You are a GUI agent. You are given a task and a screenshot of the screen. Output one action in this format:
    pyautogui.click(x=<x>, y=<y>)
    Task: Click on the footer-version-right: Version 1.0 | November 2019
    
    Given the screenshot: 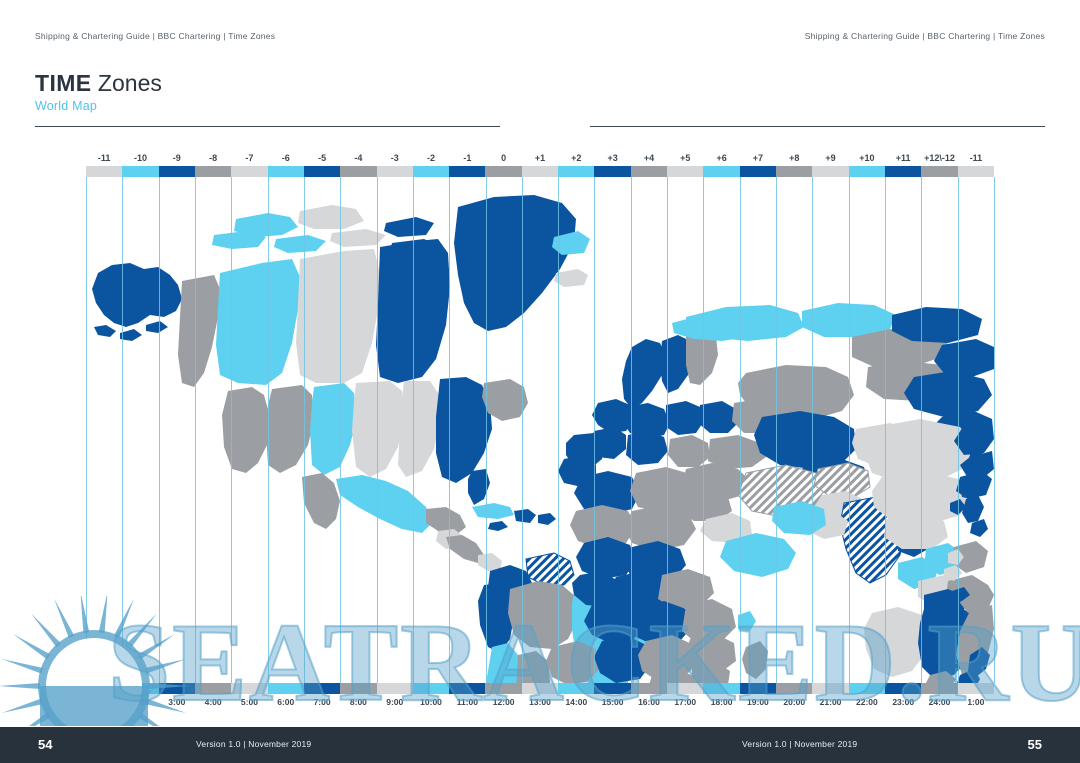 What is the action you would take?
    pyautogui.click(x=800, y=744)
    